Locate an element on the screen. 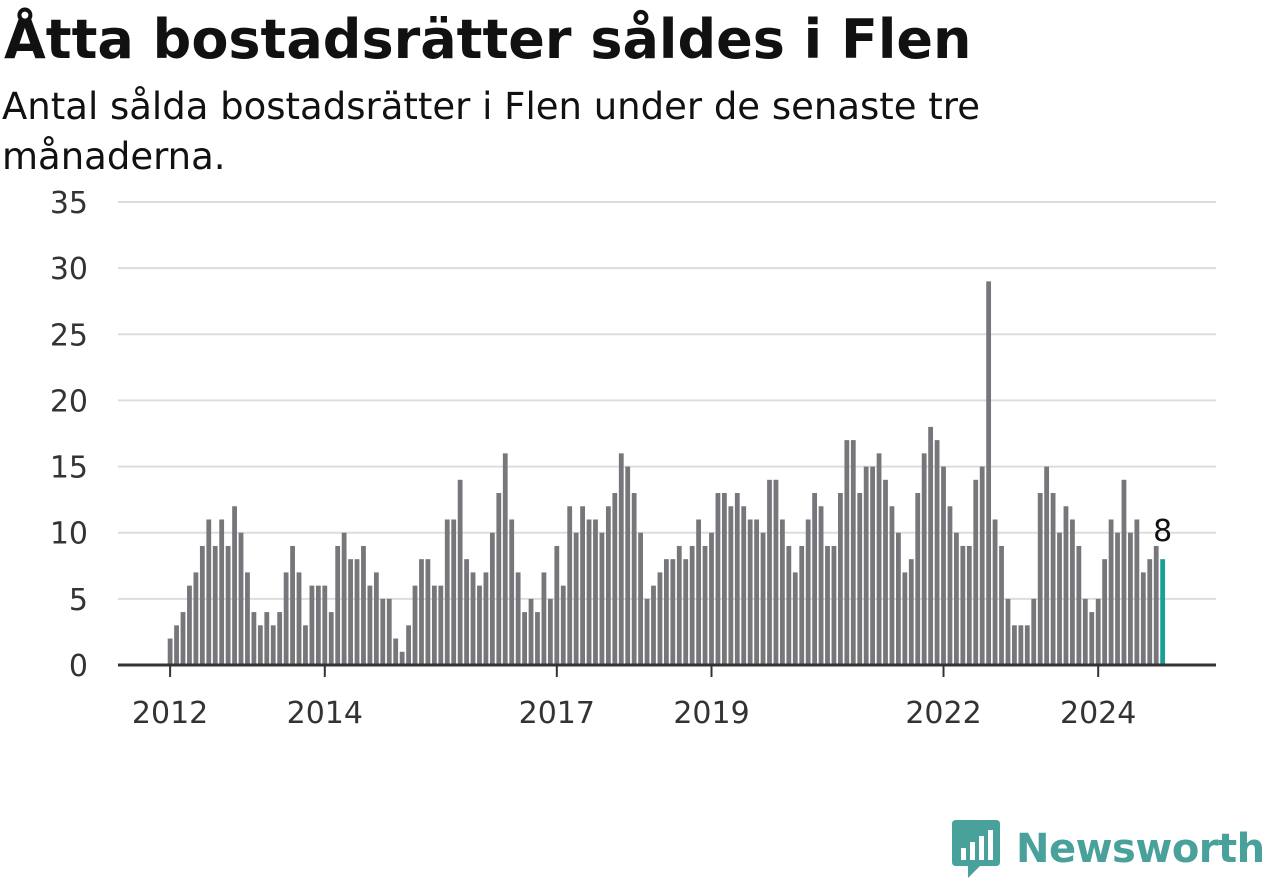  x-tick-label: 2017 is located at coordinates (557, 713).